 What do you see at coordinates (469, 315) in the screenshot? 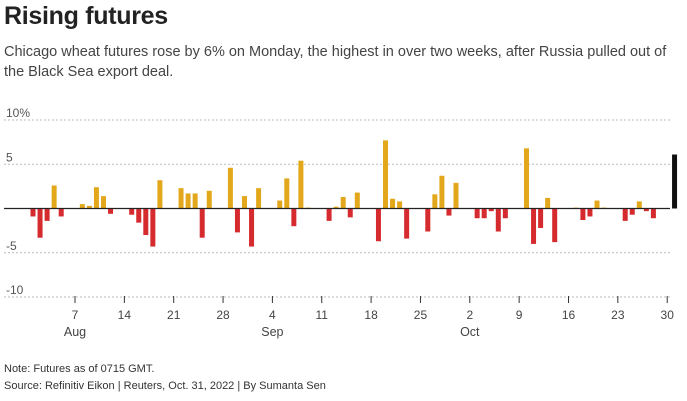
I see `x-tick-label: 2` at bounding box center [469, 315].